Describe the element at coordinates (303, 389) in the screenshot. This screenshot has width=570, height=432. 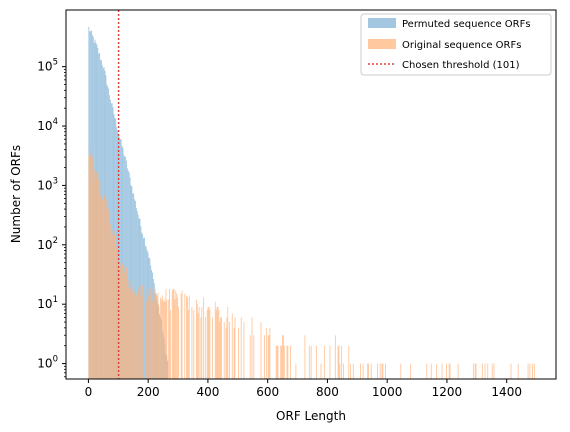
I see `x-axis: 0 200 400 600 800 1000 1200 1400` at that location.